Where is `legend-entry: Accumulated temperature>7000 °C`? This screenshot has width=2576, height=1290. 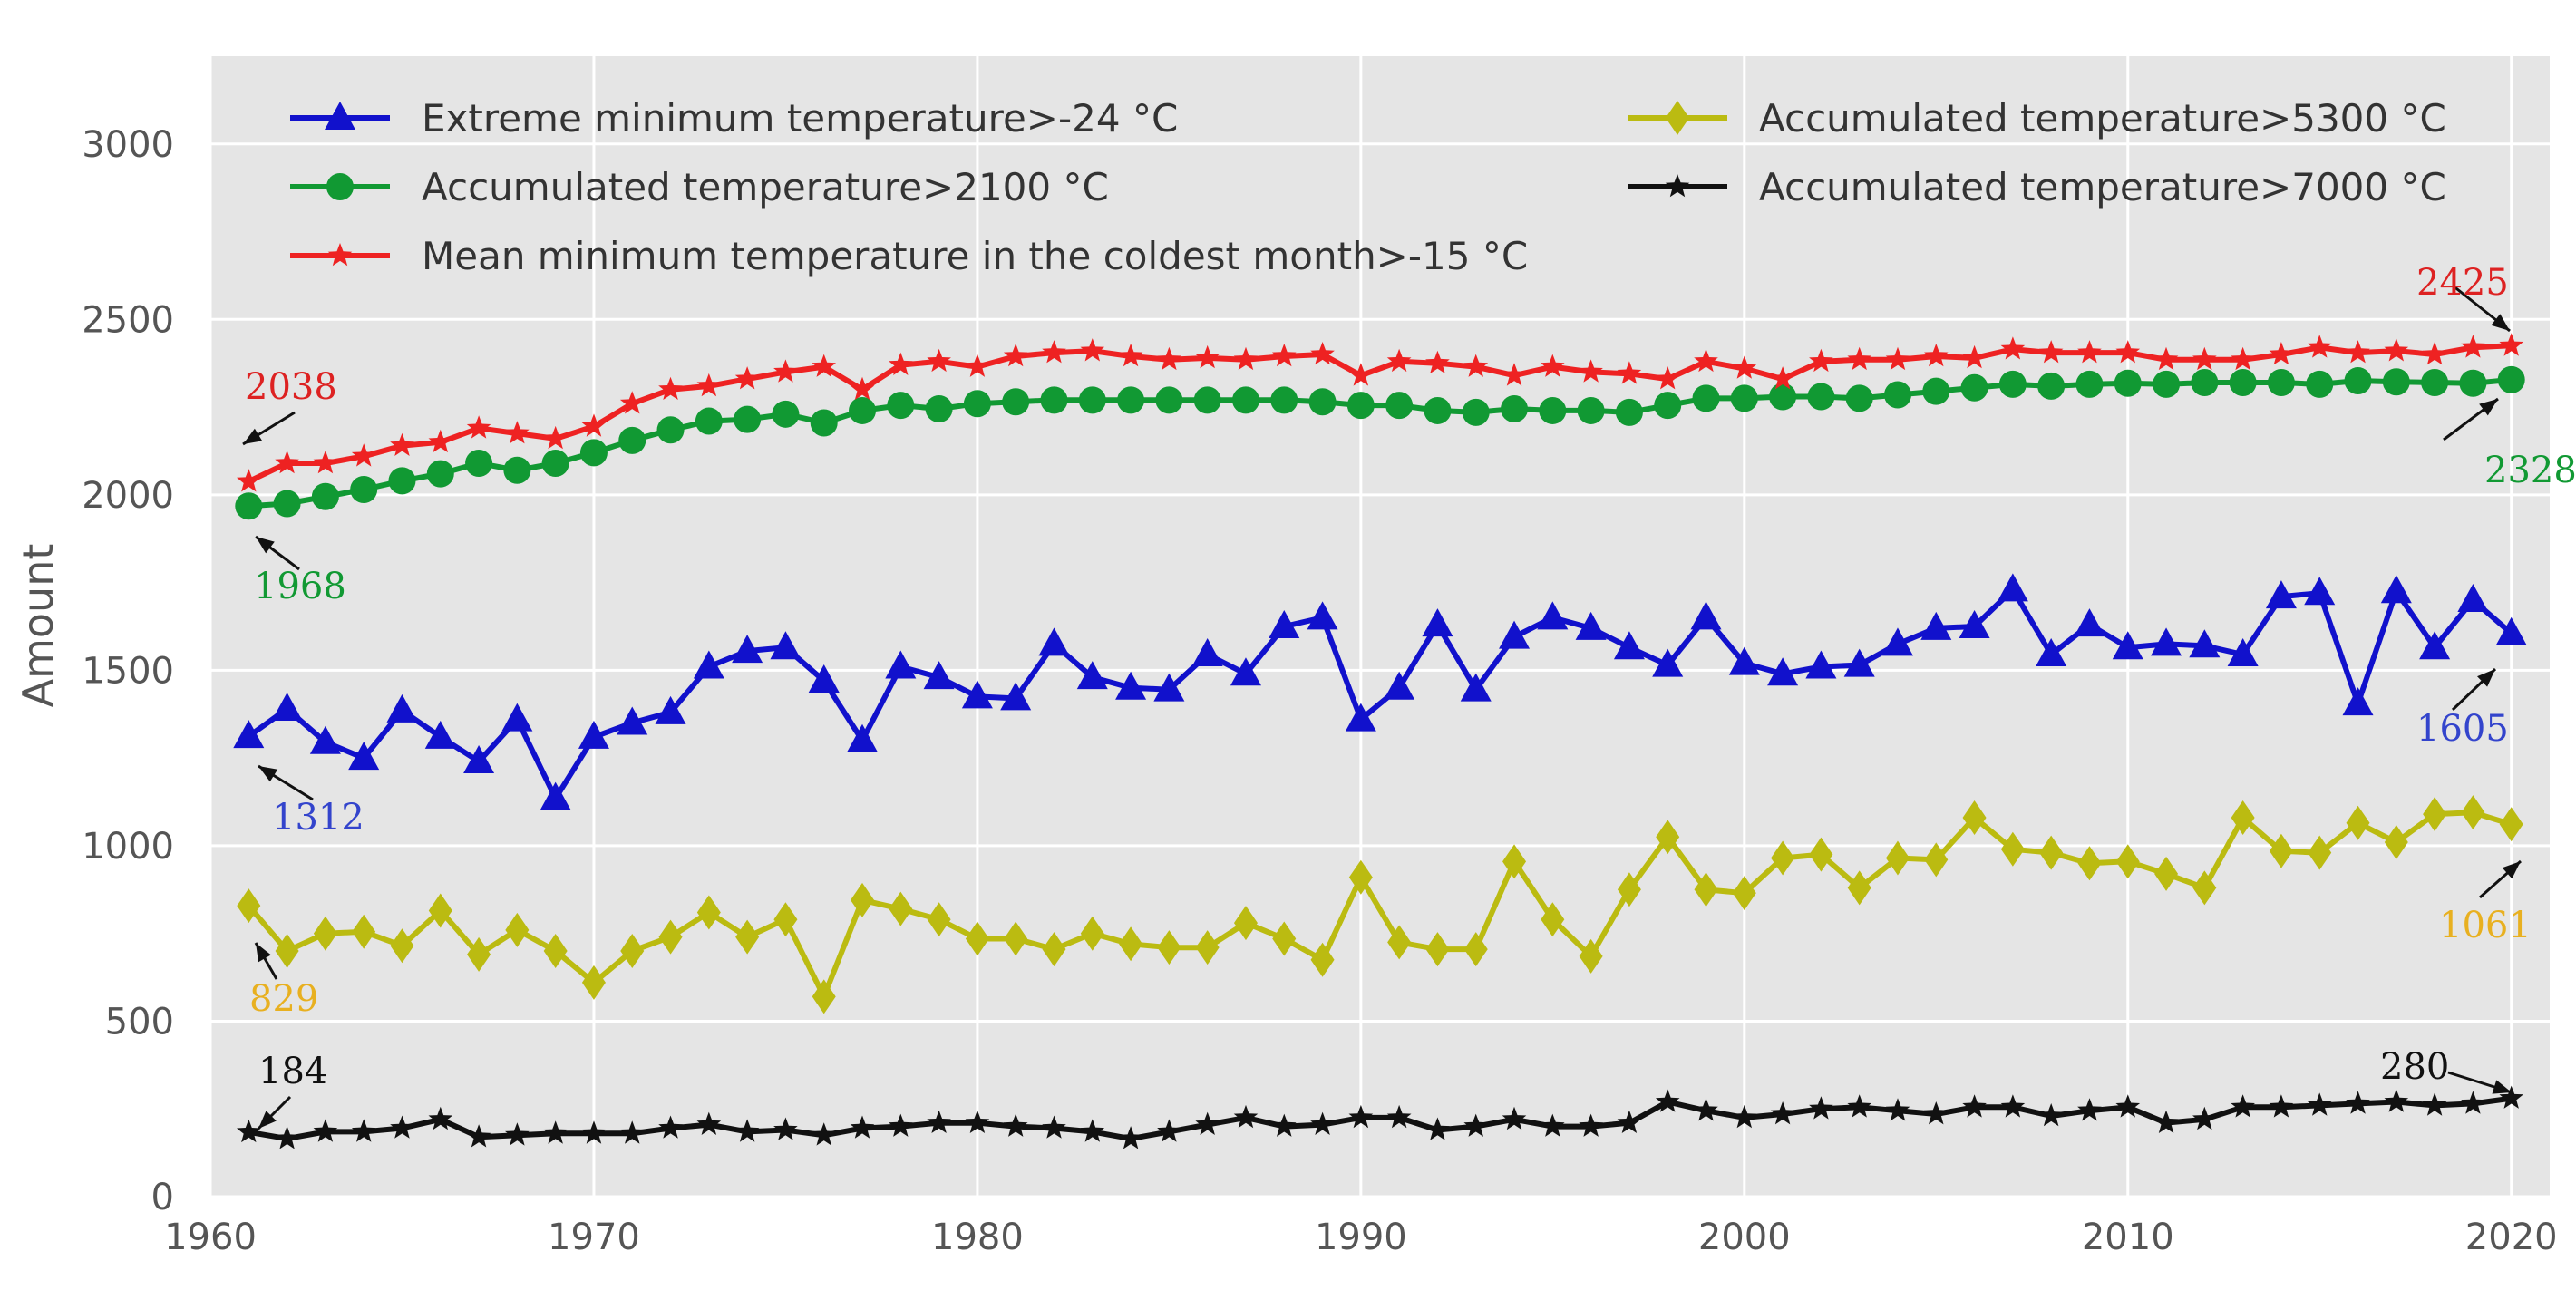
legend-entry: Accumulated temperature>7000 °C is located at coordinates (2037, 187).